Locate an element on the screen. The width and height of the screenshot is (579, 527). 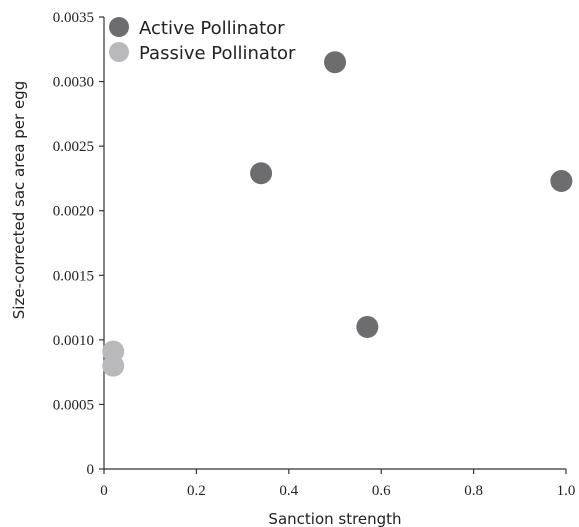
y-tick-label: 0.0010 is located at coordinates (73, 341).